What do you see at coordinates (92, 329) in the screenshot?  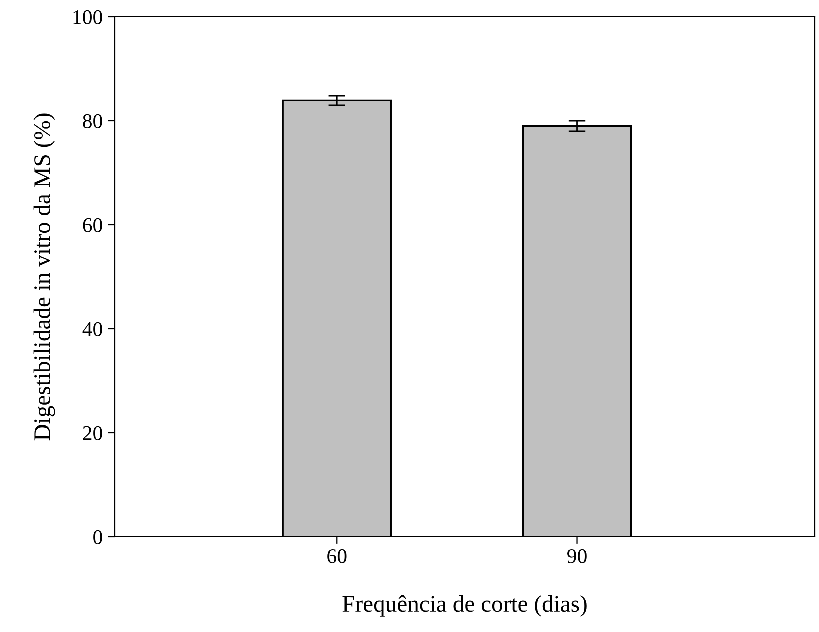 I see `y-tick-label: 40` at bounding box center [92, 329].